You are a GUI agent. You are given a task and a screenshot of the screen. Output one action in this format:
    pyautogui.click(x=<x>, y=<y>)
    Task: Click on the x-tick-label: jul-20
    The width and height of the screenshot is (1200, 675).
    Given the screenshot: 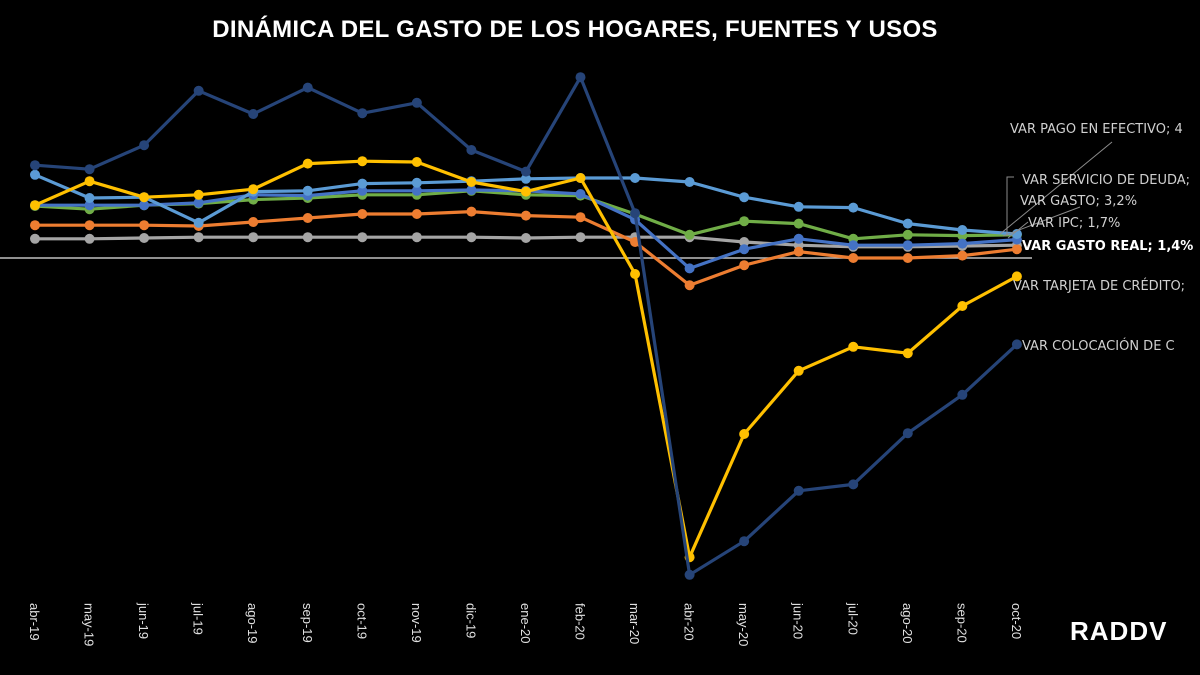 What is the action you would take?
    pyautogui.click(x=852, y=618)
    